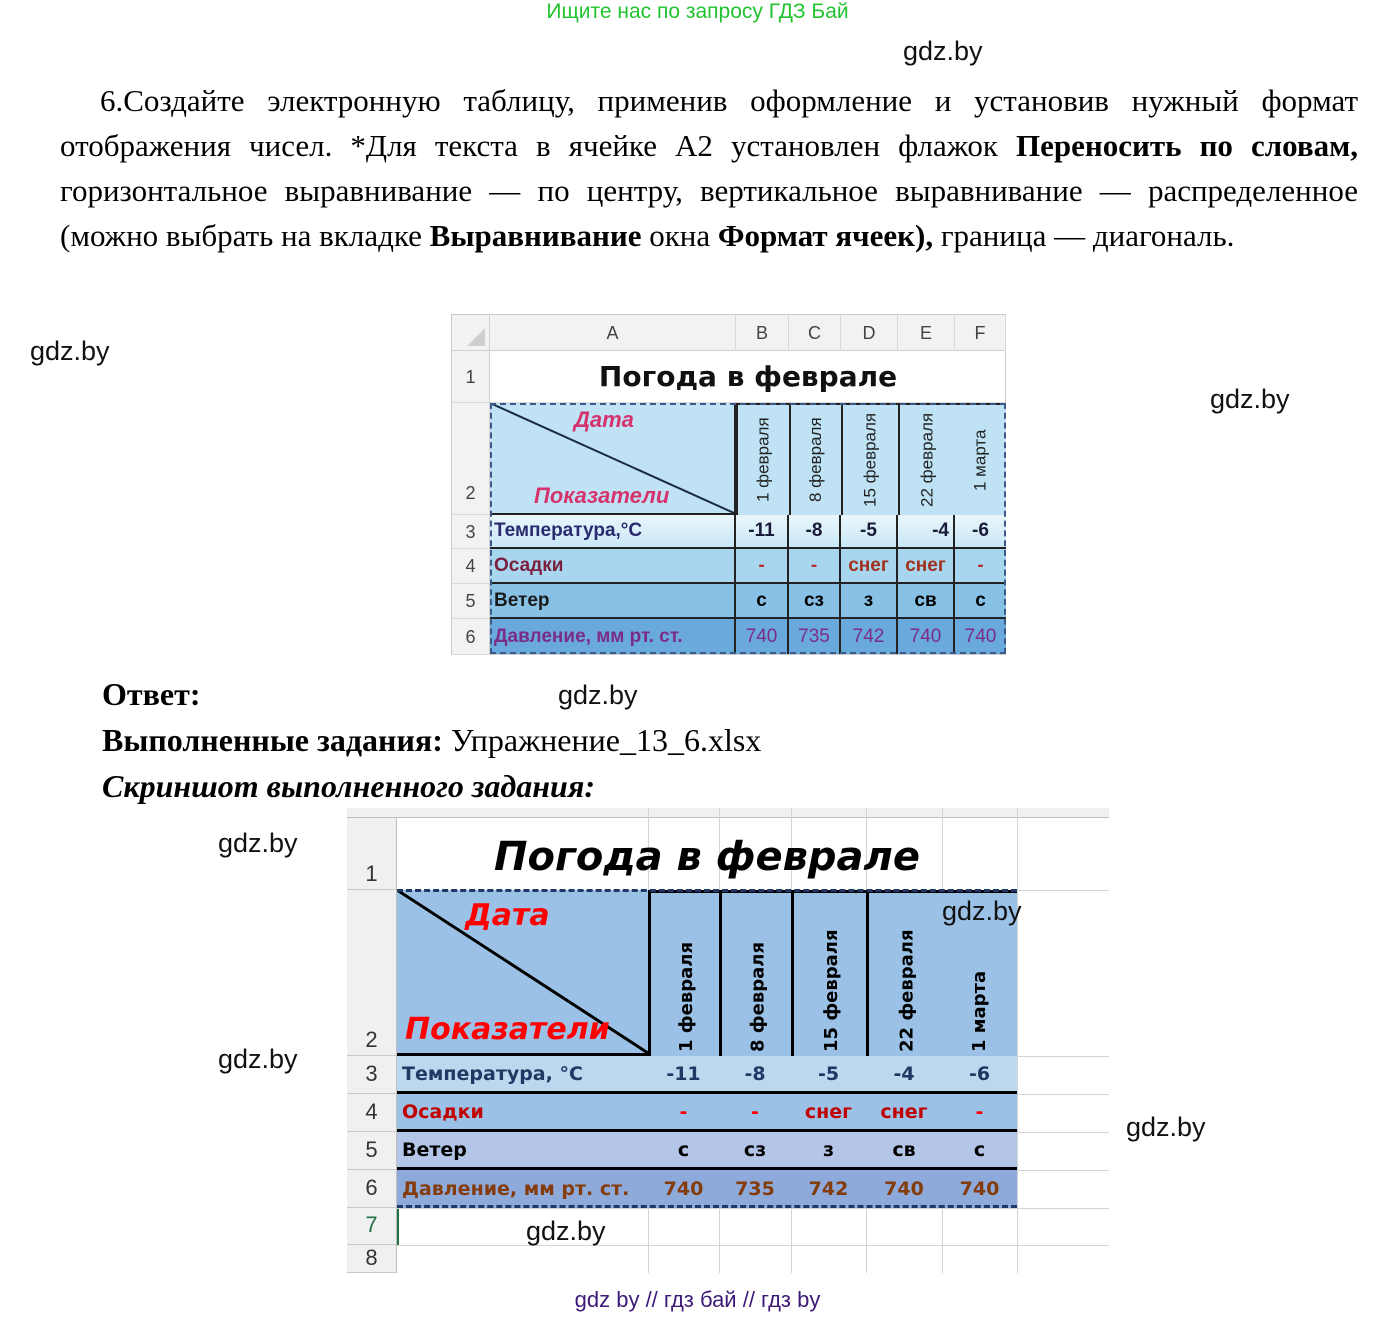 Image resolution: width=1395 pixels, height=1318 pixels. Describe the element at coordinates (756, 973) in the screenshot. I see `date-header: 8 февраля` at that location.